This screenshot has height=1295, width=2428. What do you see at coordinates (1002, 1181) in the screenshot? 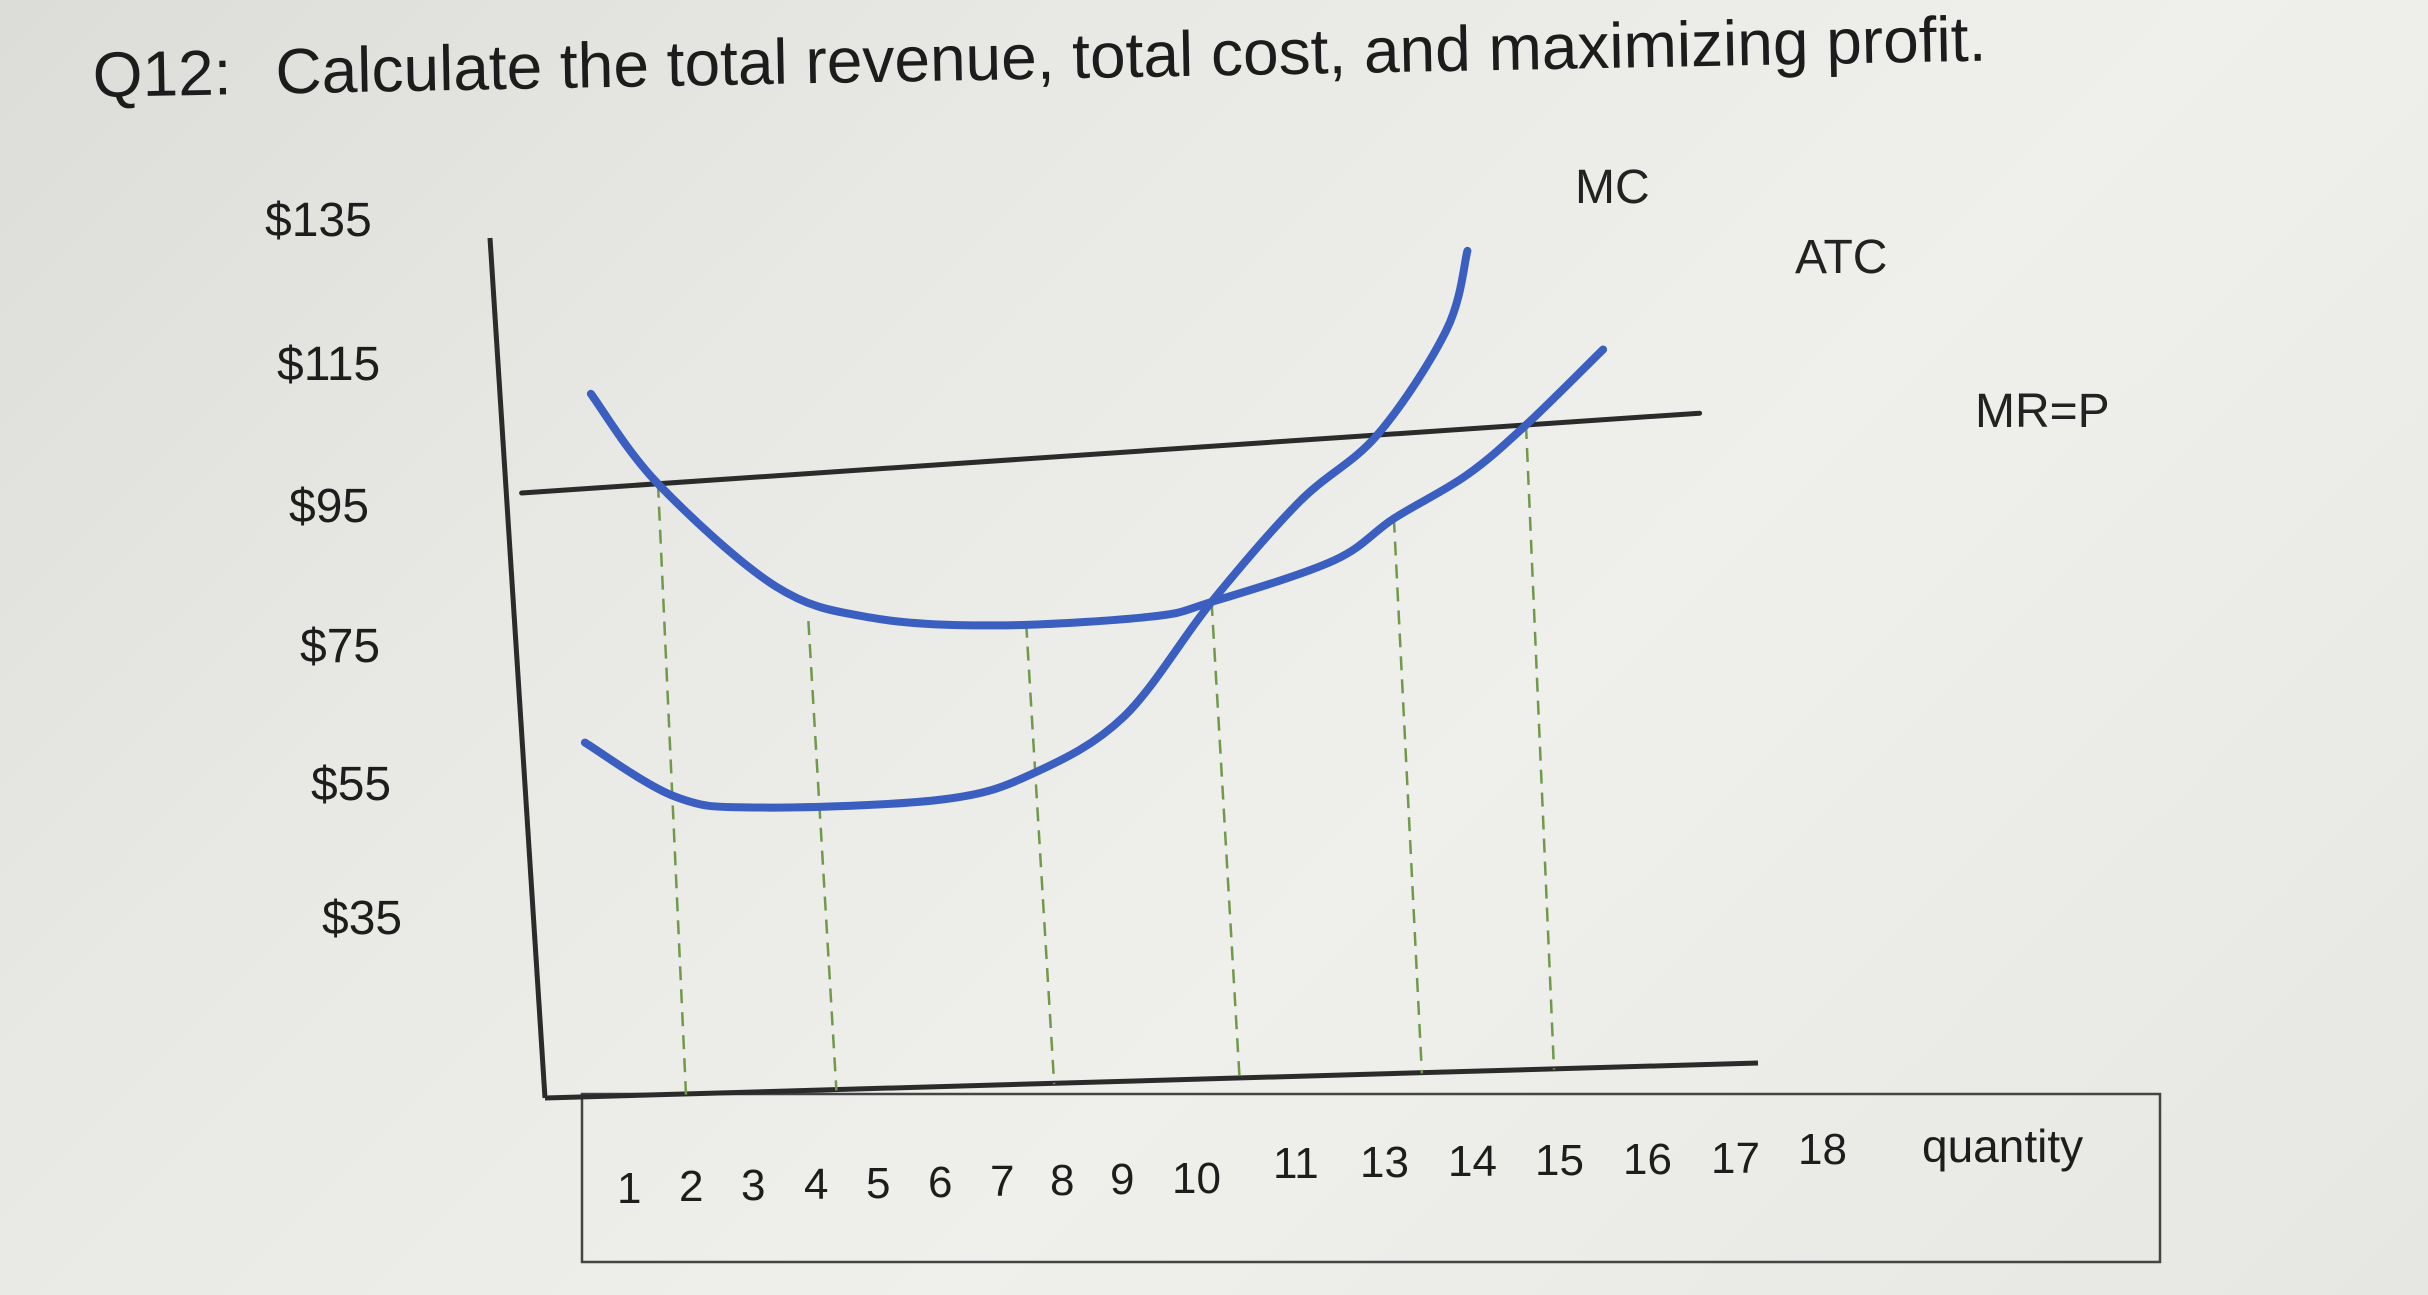
I see `x-tick-label: 7` at bounding box center [1002, 1181].